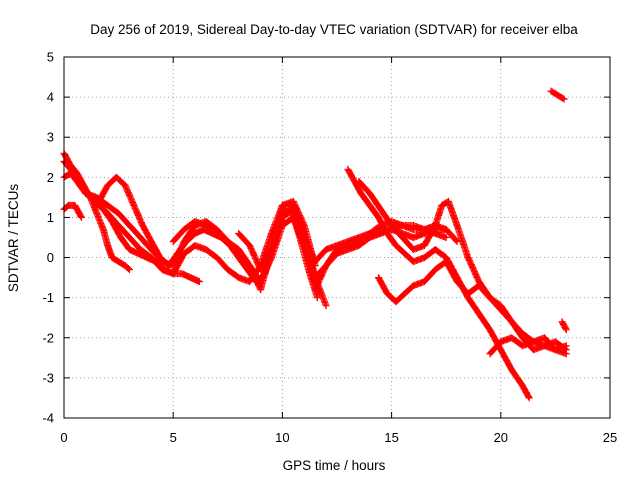 This screenshot has width=640, height=480. I want to click on x-tick-label: 10, so click(282, 437).